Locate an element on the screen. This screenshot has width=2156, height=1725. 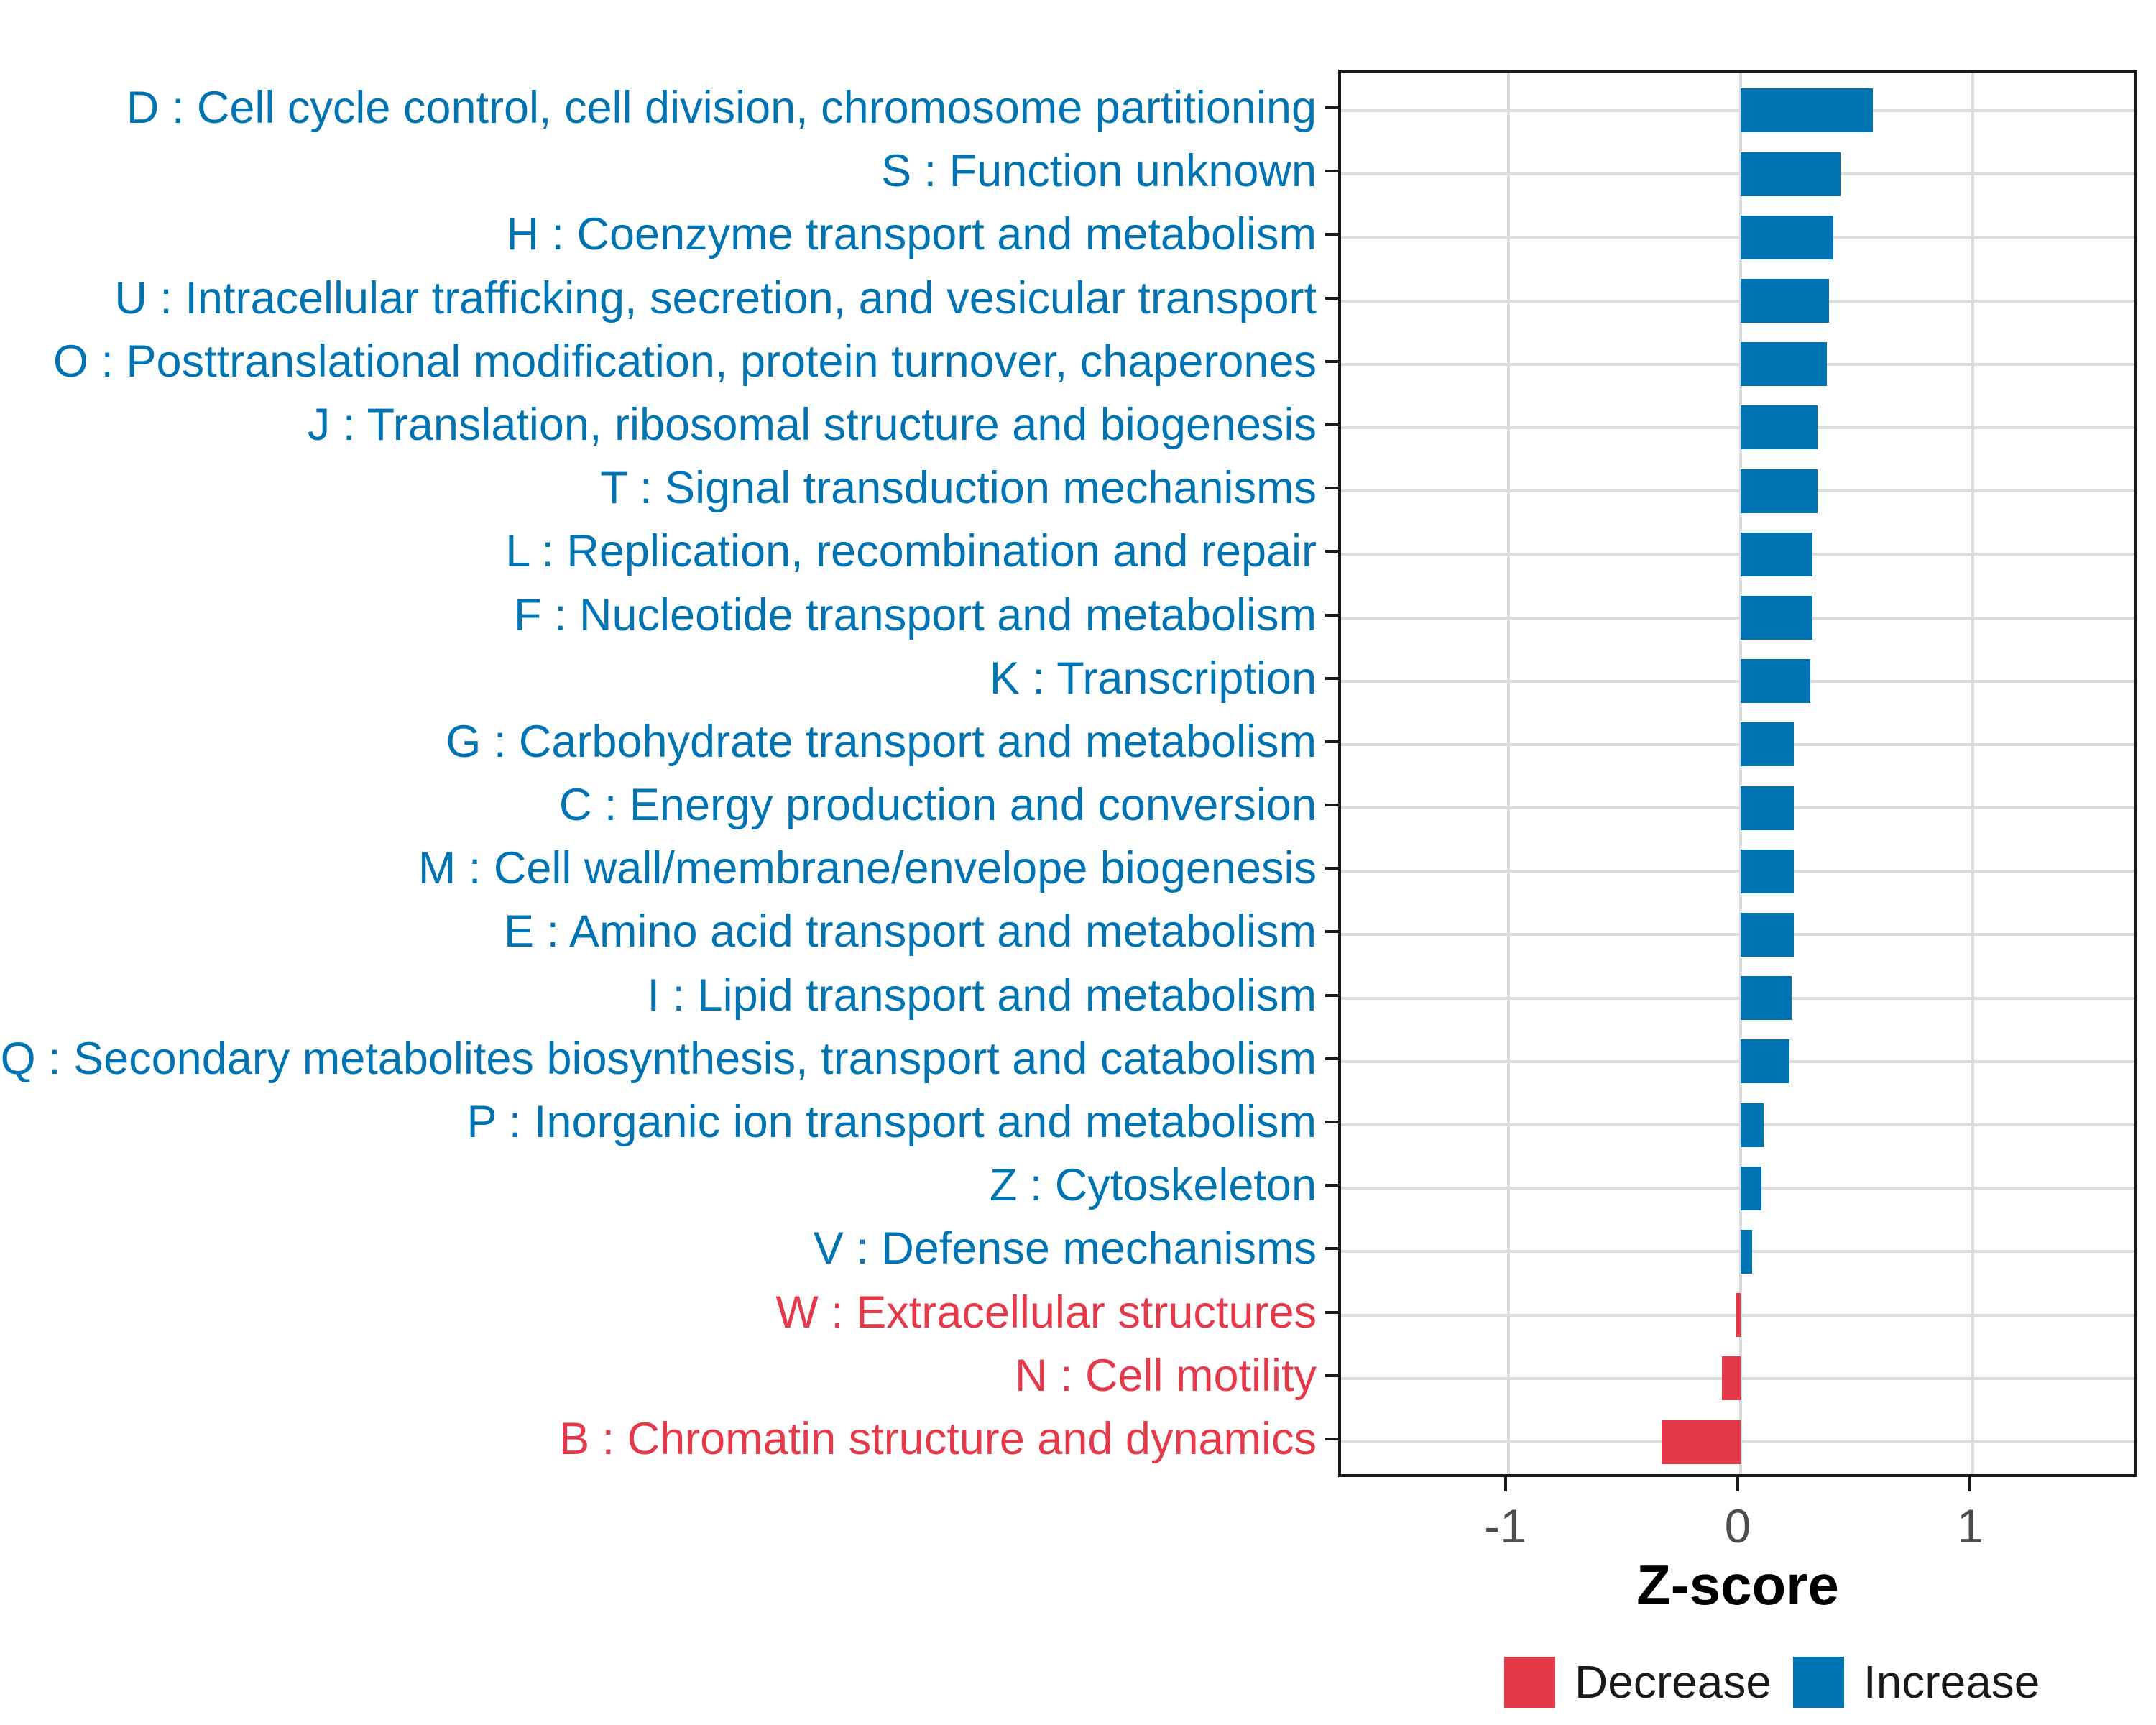
y-axis-label: S : Function unknown is located at coordinates (1099, 171).